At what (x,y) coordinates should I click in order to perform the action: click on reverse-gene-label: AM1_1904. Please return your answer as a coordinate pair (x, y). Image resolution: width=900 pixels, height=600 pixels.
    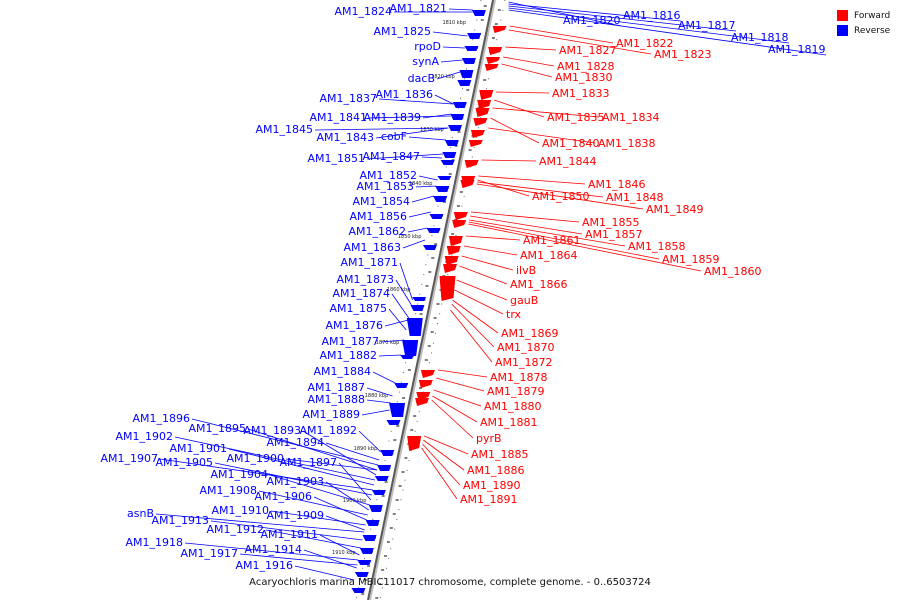
    Looking at the image, I should click on (239, 474).